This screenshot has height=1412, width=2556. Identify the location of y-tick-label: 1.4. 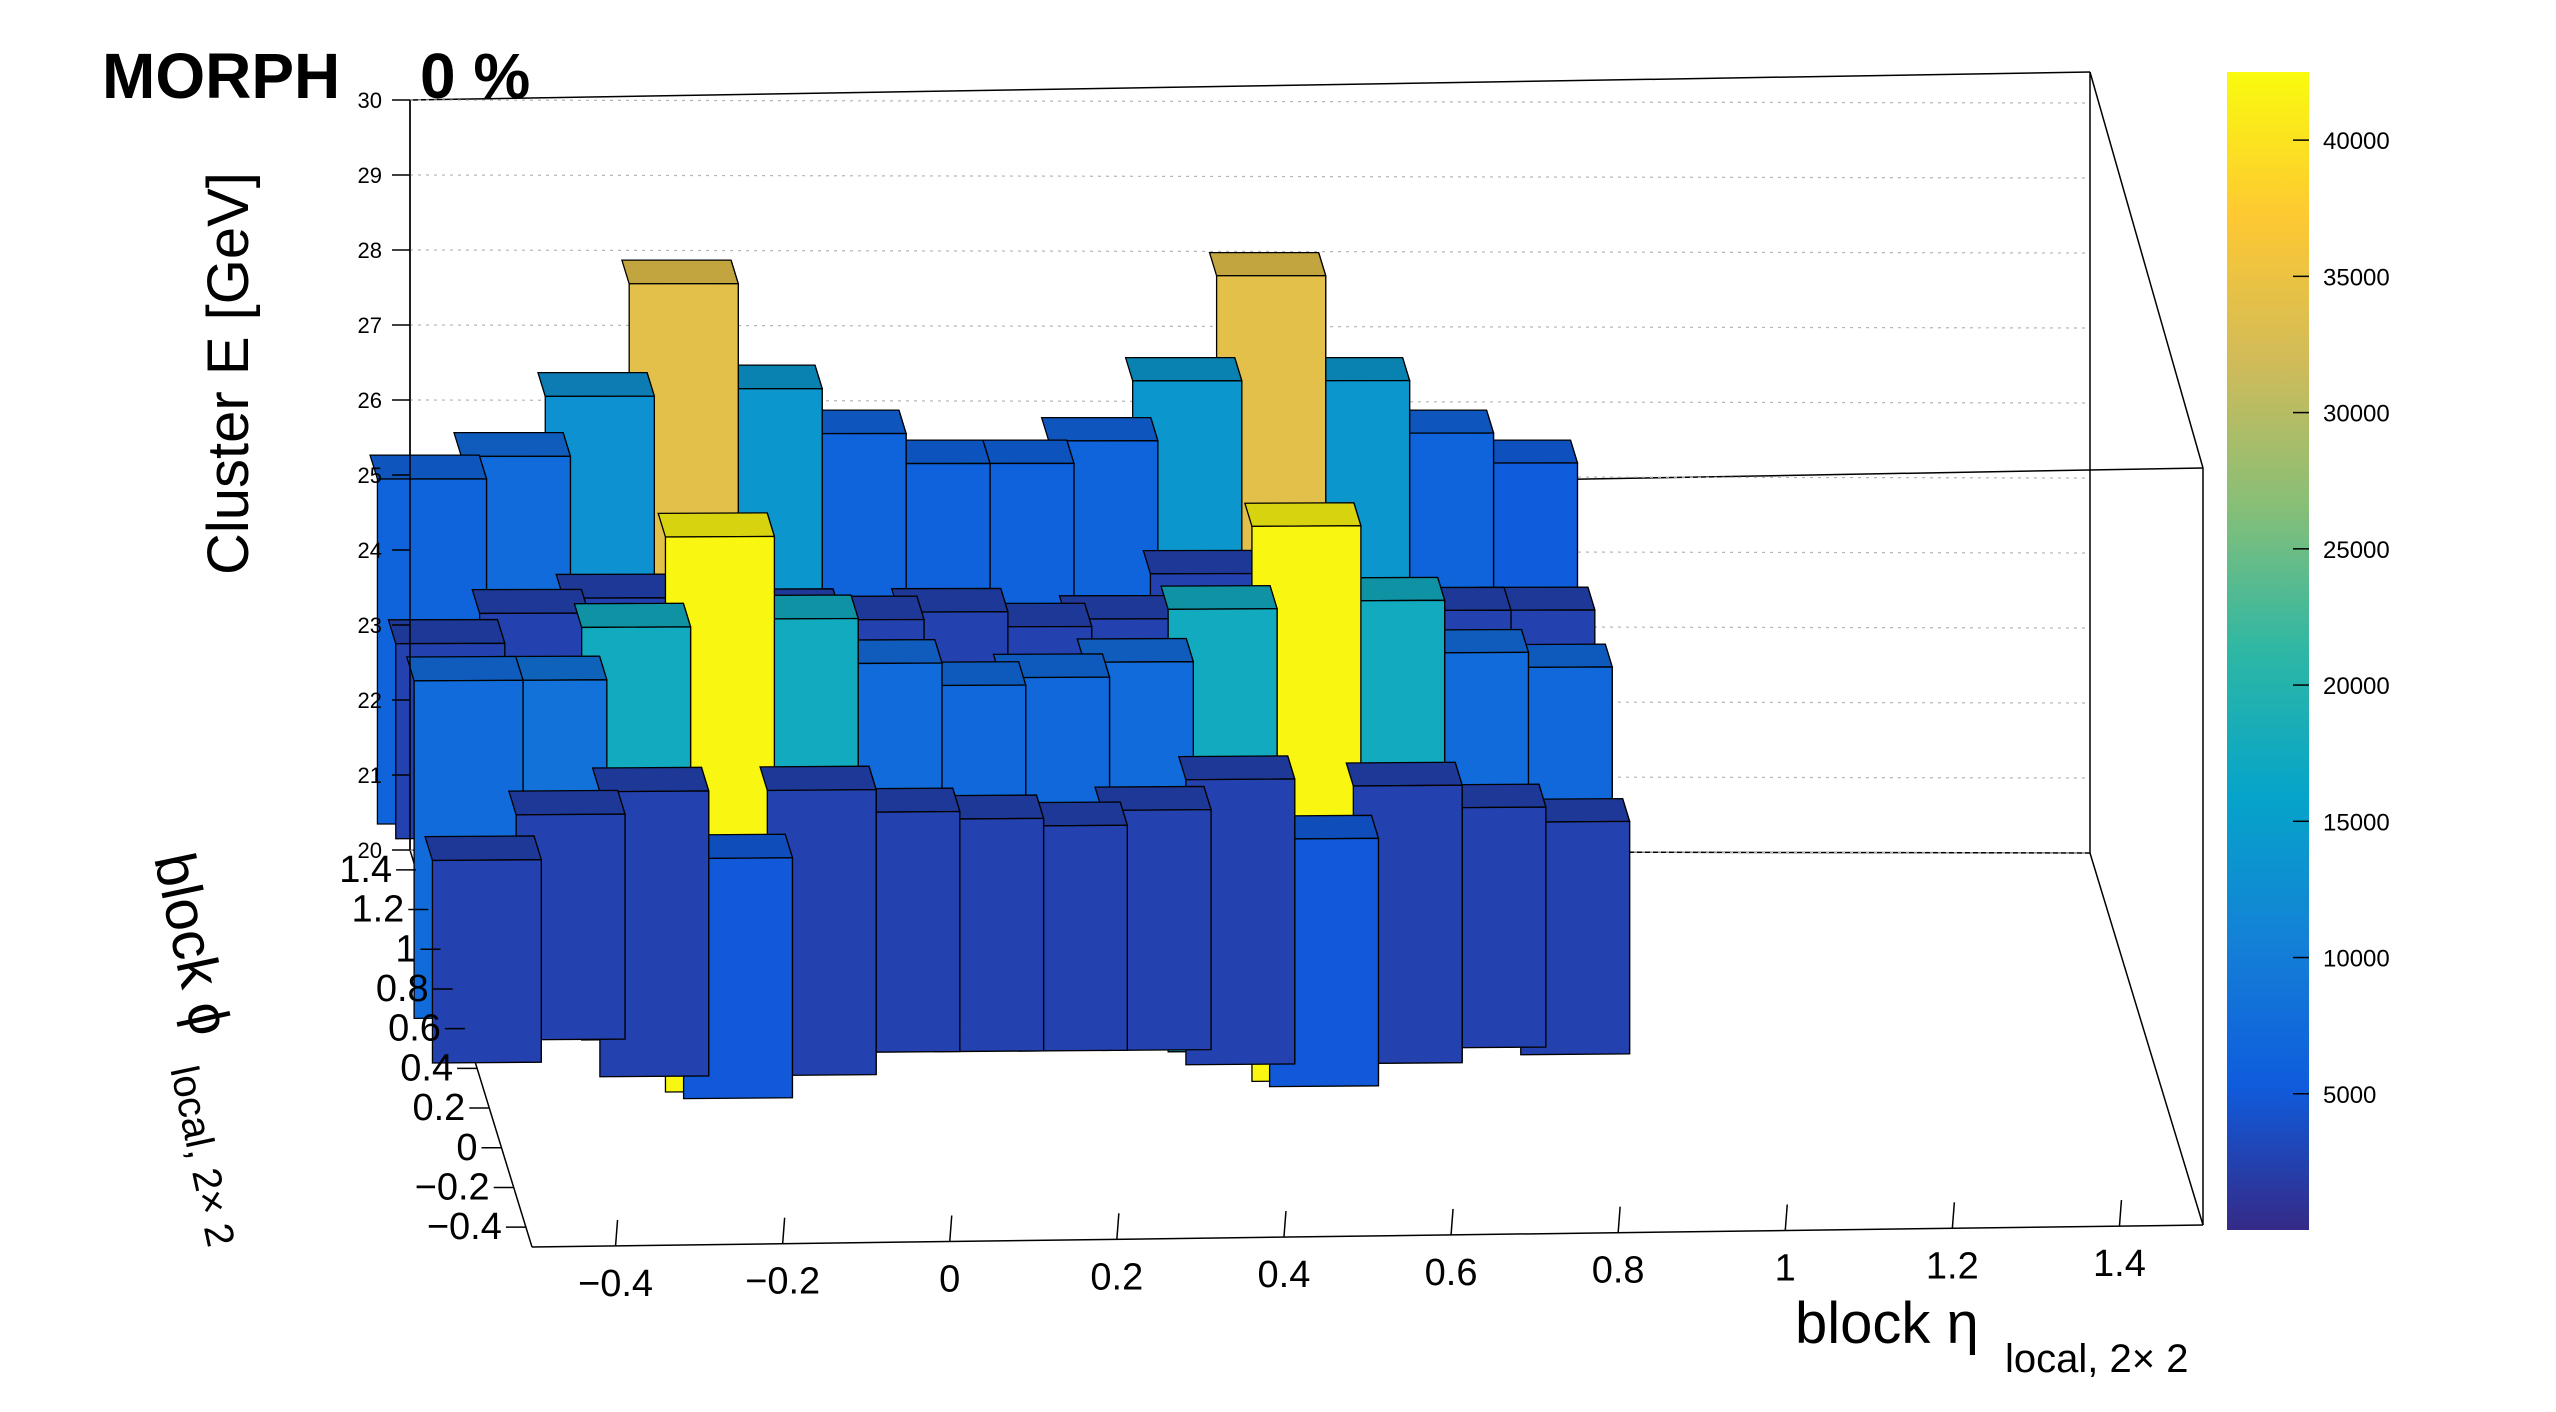
(365, 870).